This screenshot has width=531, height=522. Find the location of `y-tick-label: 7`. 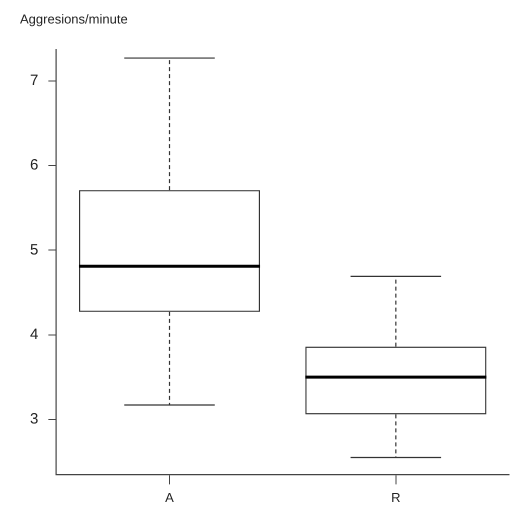

y-tick-label: 7 is located at coordinates (34, 81).